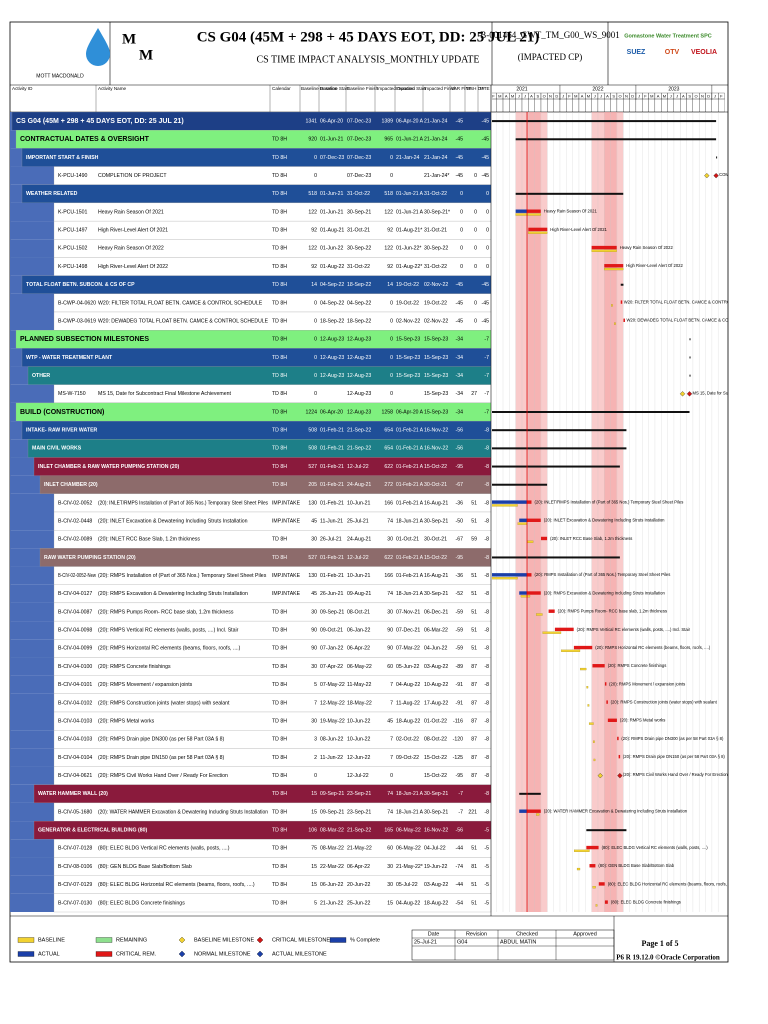 This screenshot has height=1024, width=768. What do you see at coordinates (474, 703) in the screenshot?
I see `cell-10: 87` at bounding box center [474, 703].